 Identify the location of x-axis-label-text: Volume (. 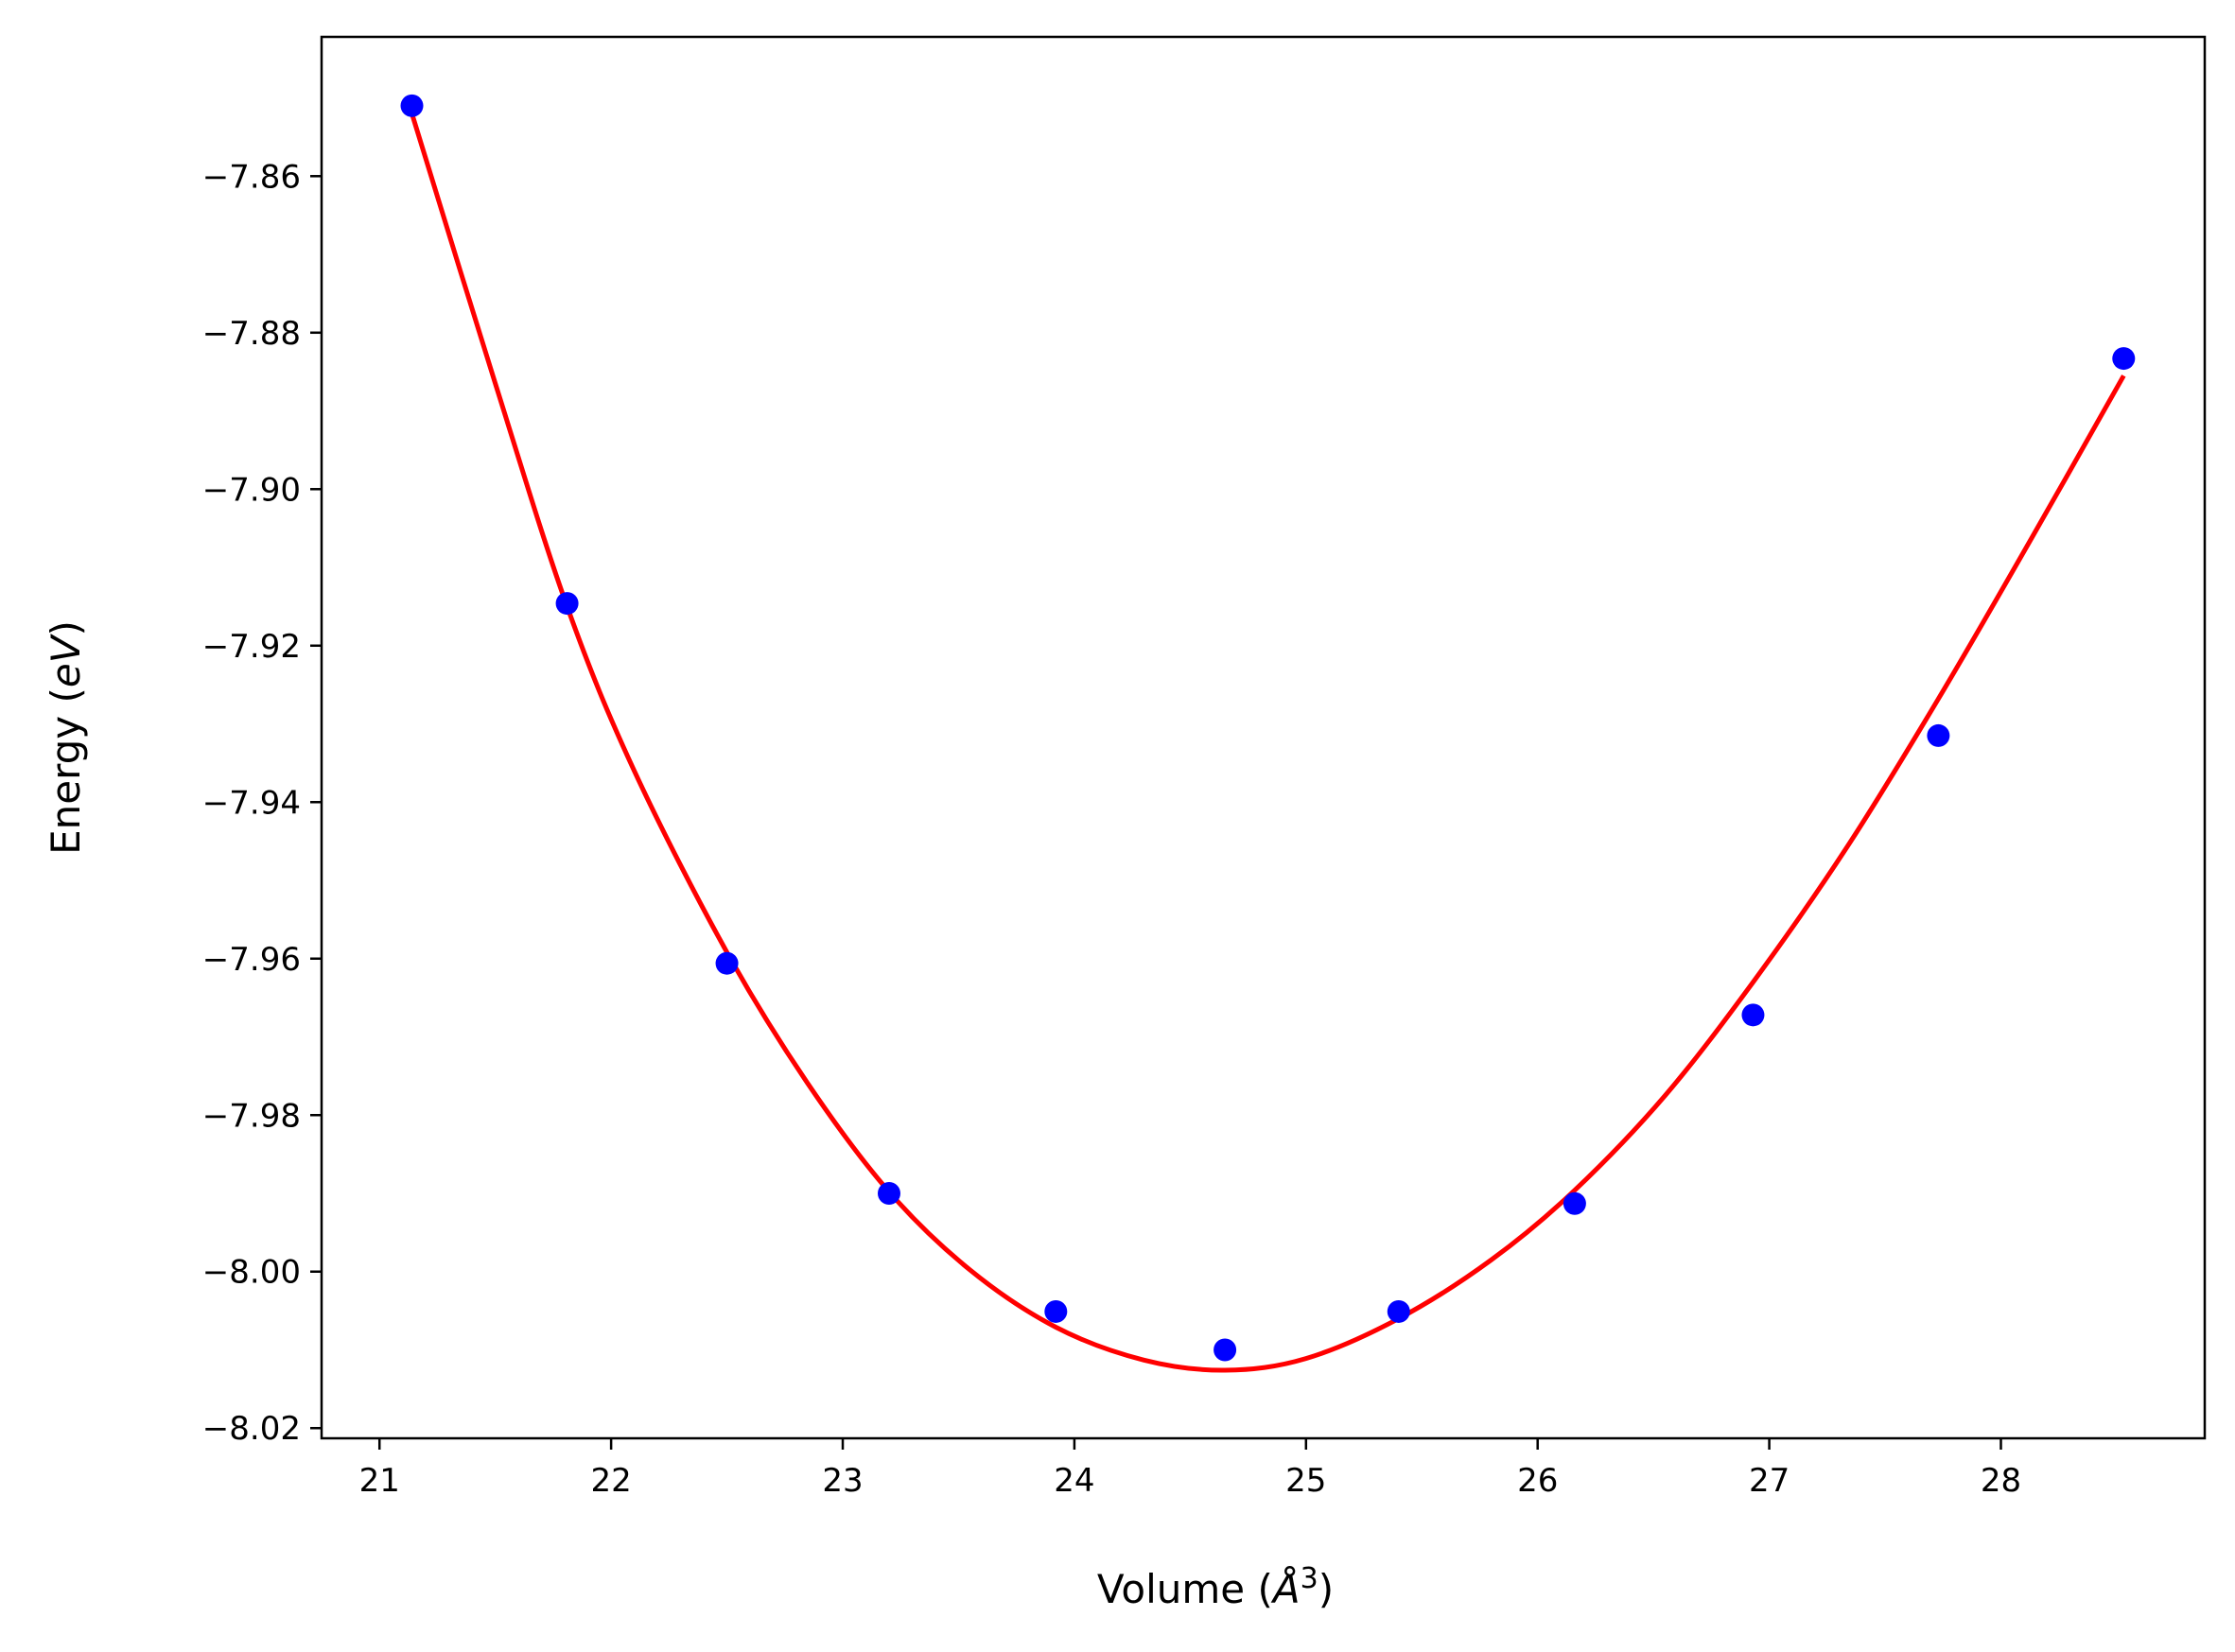
(1185, 1589).